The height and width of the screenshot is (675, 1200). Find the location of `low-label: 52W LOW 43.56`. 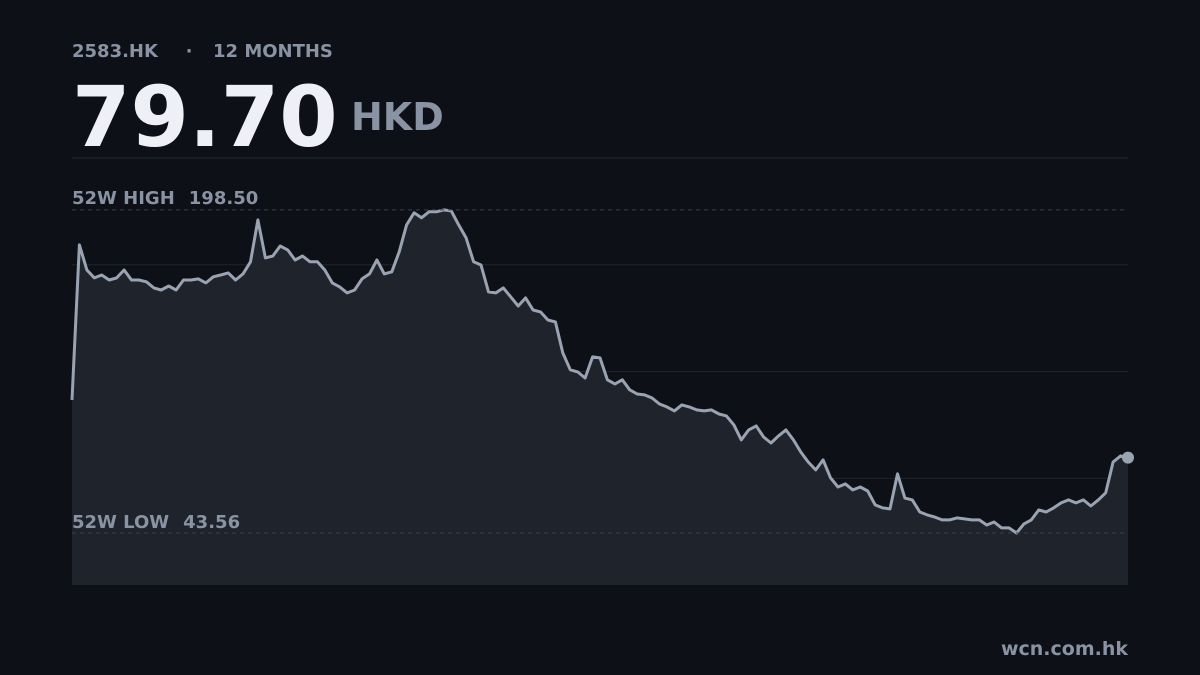

low-label: 52W LOW 43.56 is located at coordinates (156, 522).